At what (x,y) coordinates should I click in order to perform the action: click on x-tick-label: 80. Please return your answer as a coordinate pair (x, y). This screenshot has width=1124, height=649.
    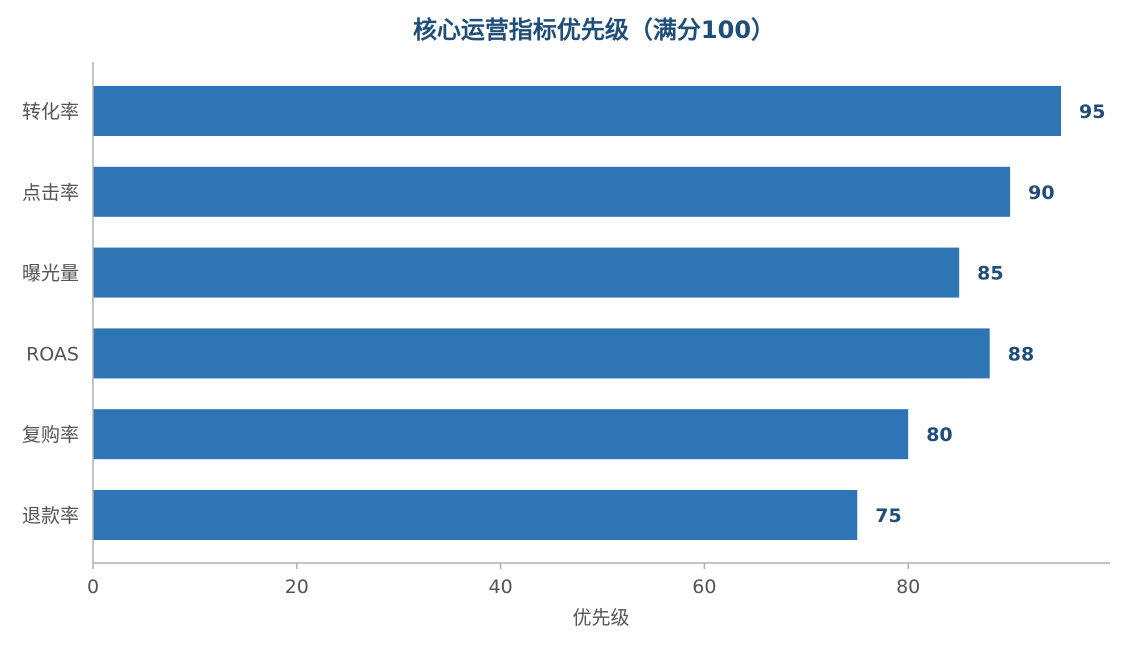
    Looking at the image, I should click on (908, 587).